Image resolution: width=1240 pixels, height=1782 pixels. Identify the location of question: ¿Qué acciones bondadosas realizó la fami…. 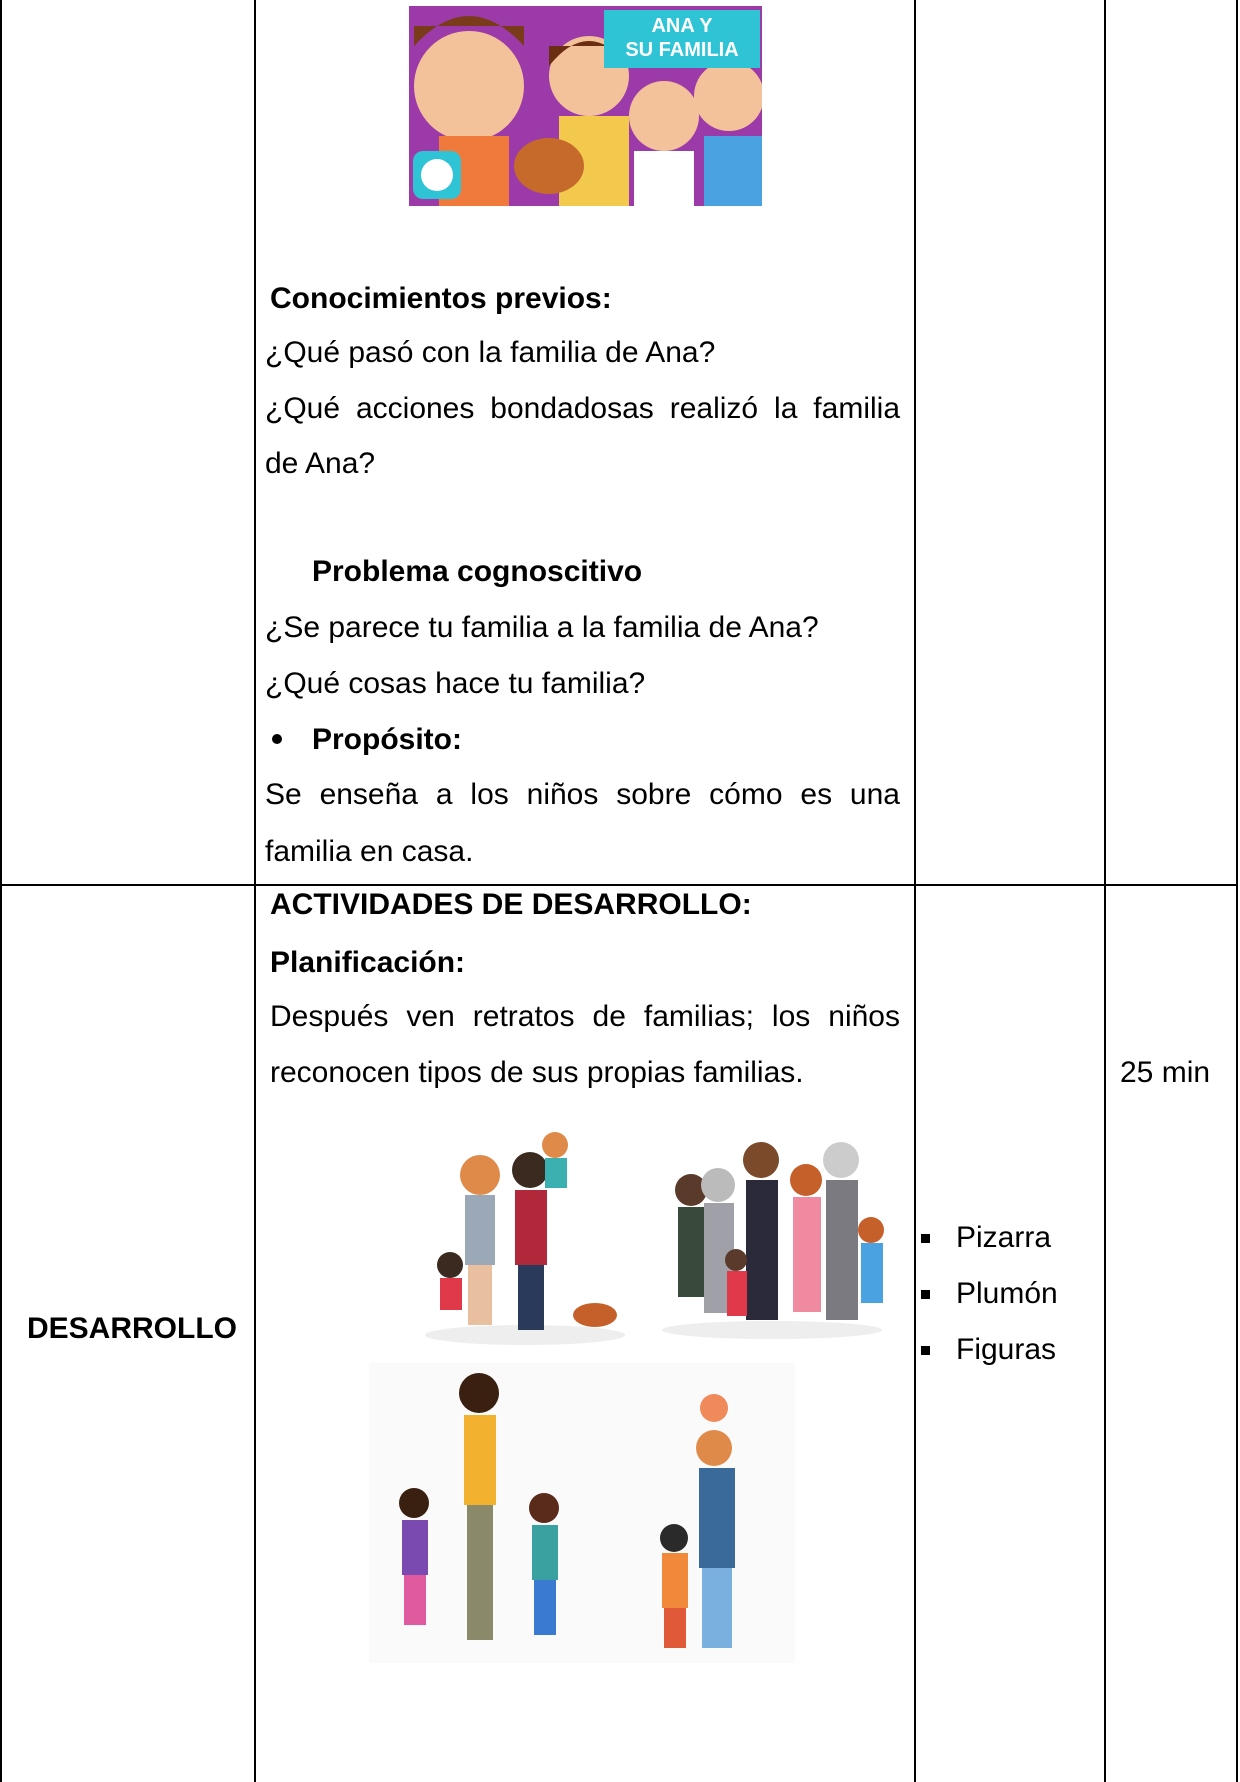
(582, 408).